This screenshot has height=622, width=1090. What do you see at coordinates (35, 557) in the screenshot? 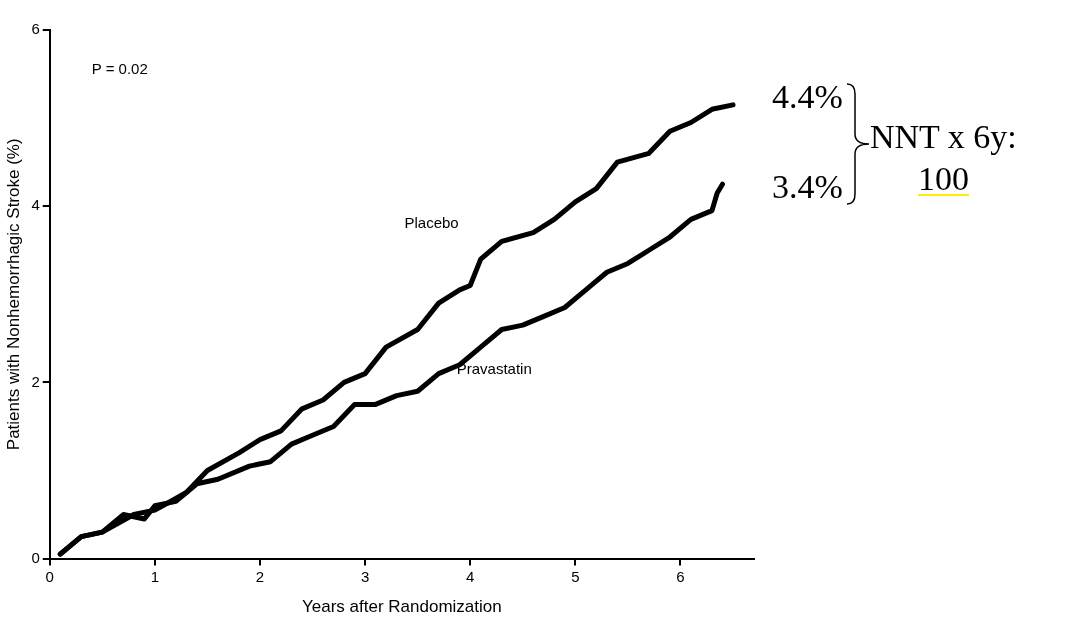
I see `y-tick-label: 0` at bounding box center [35, 557].